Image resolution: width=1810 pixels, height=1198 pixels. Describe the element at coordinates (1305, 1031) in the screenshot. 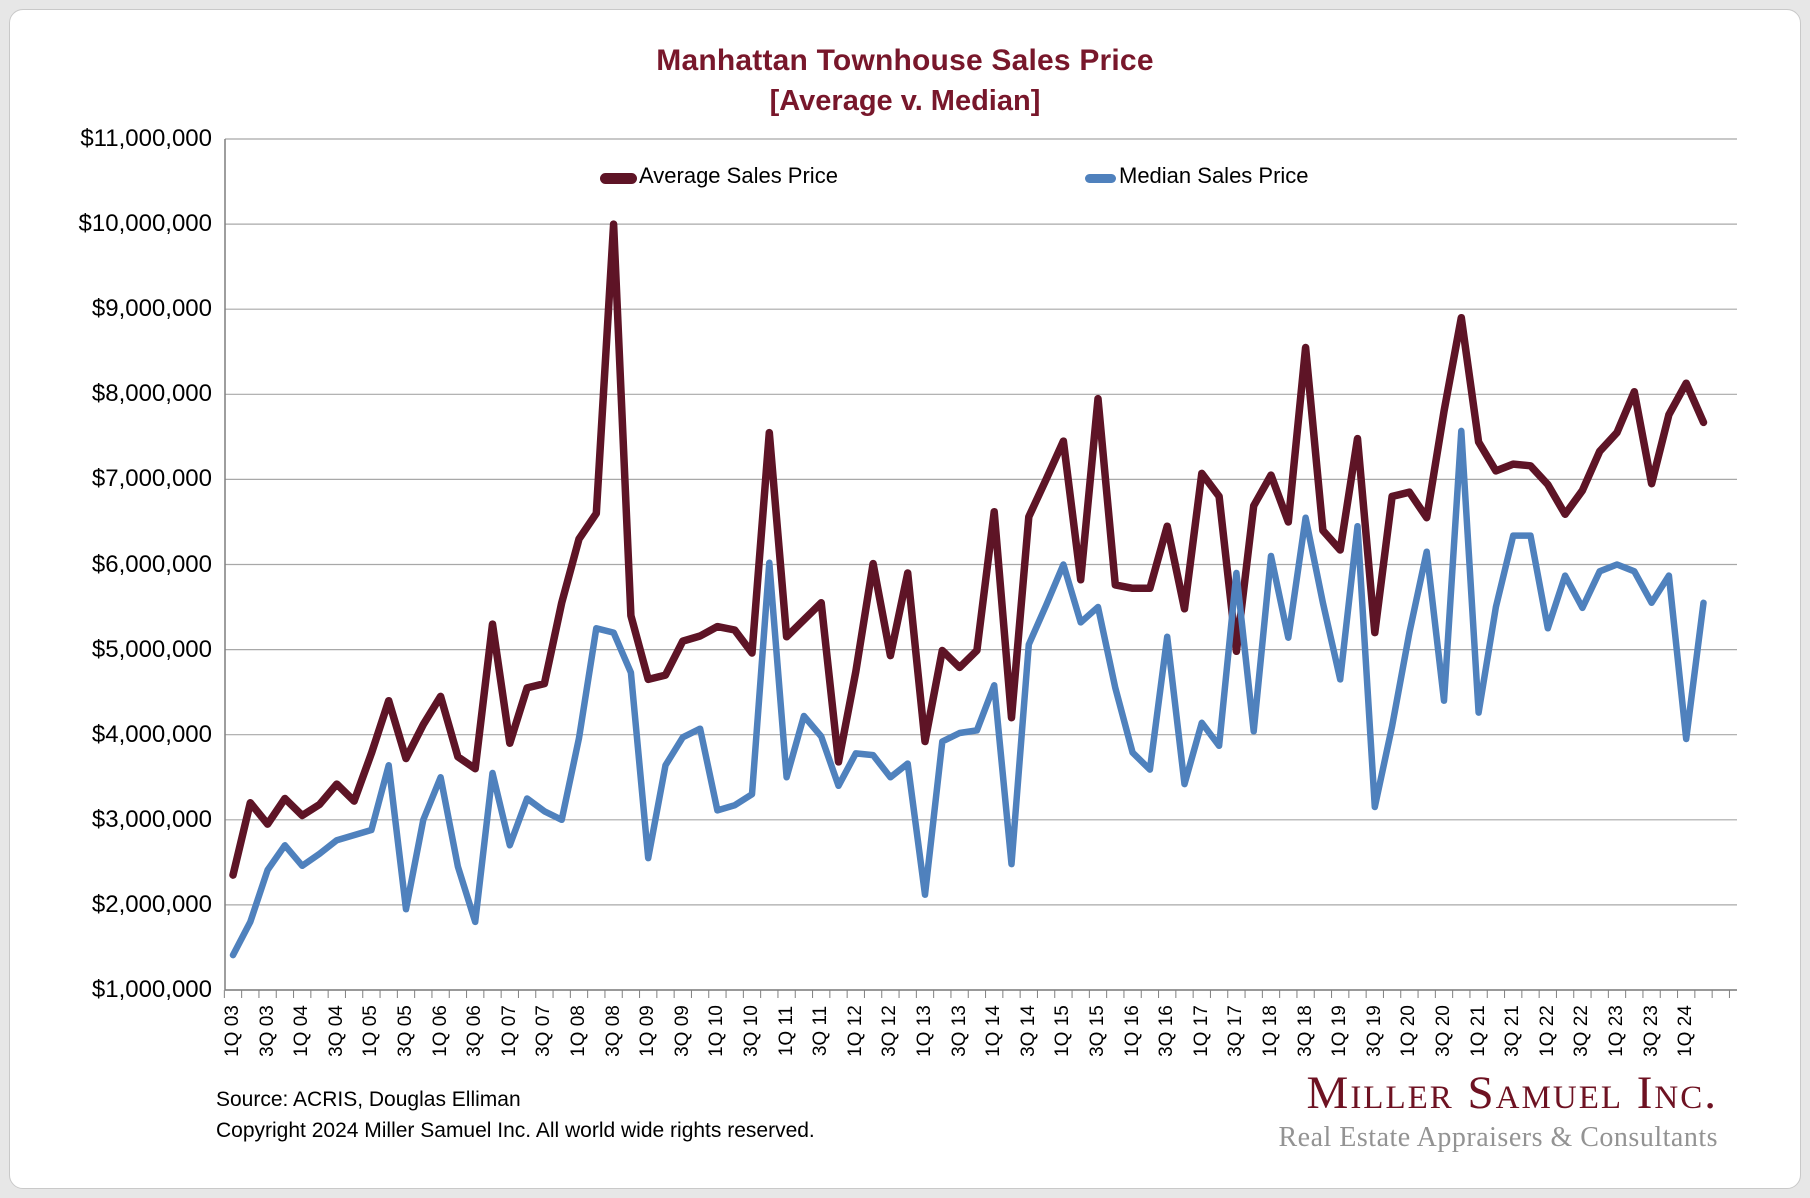

I see `x-axis-label: 3Q 18` at that location.